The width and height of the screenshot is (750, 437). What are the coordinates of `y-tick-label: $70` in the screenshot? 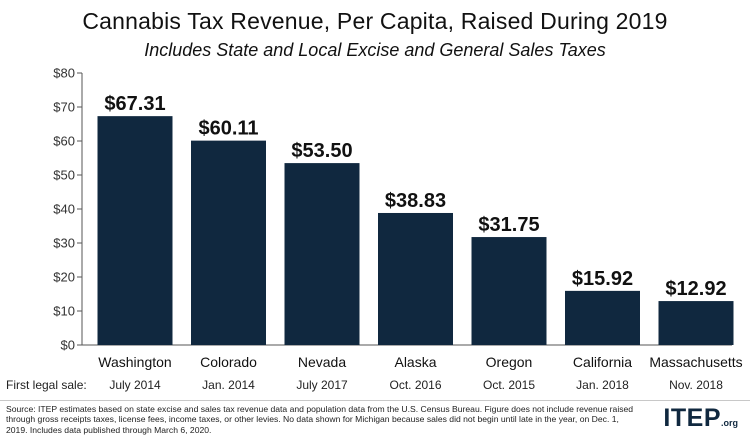 It's located at (64, 107).